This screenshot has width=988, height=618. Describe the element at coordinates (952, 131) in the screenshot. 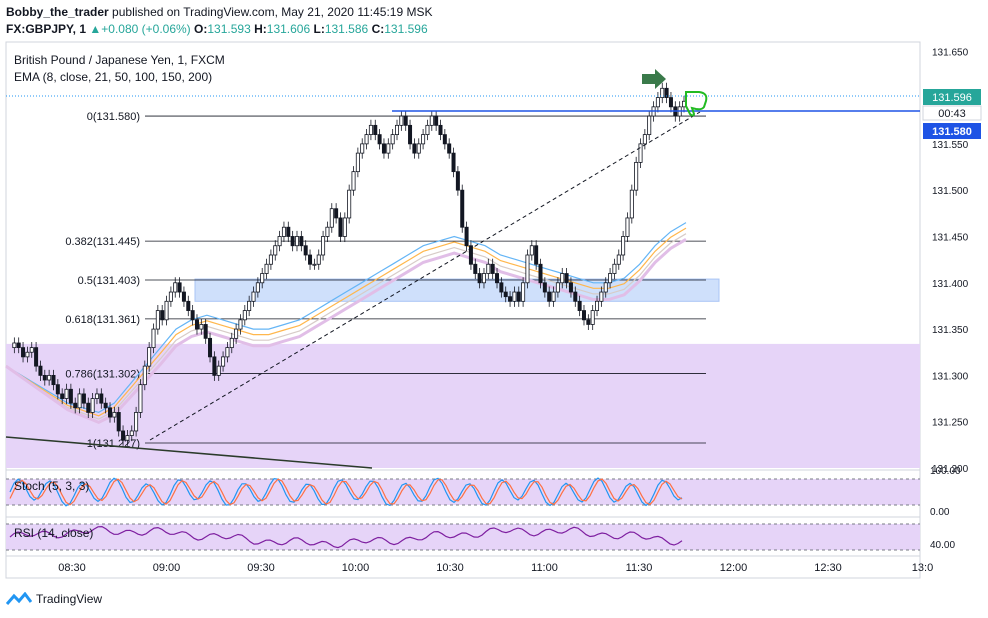

I see `level-price-badge` at that location.